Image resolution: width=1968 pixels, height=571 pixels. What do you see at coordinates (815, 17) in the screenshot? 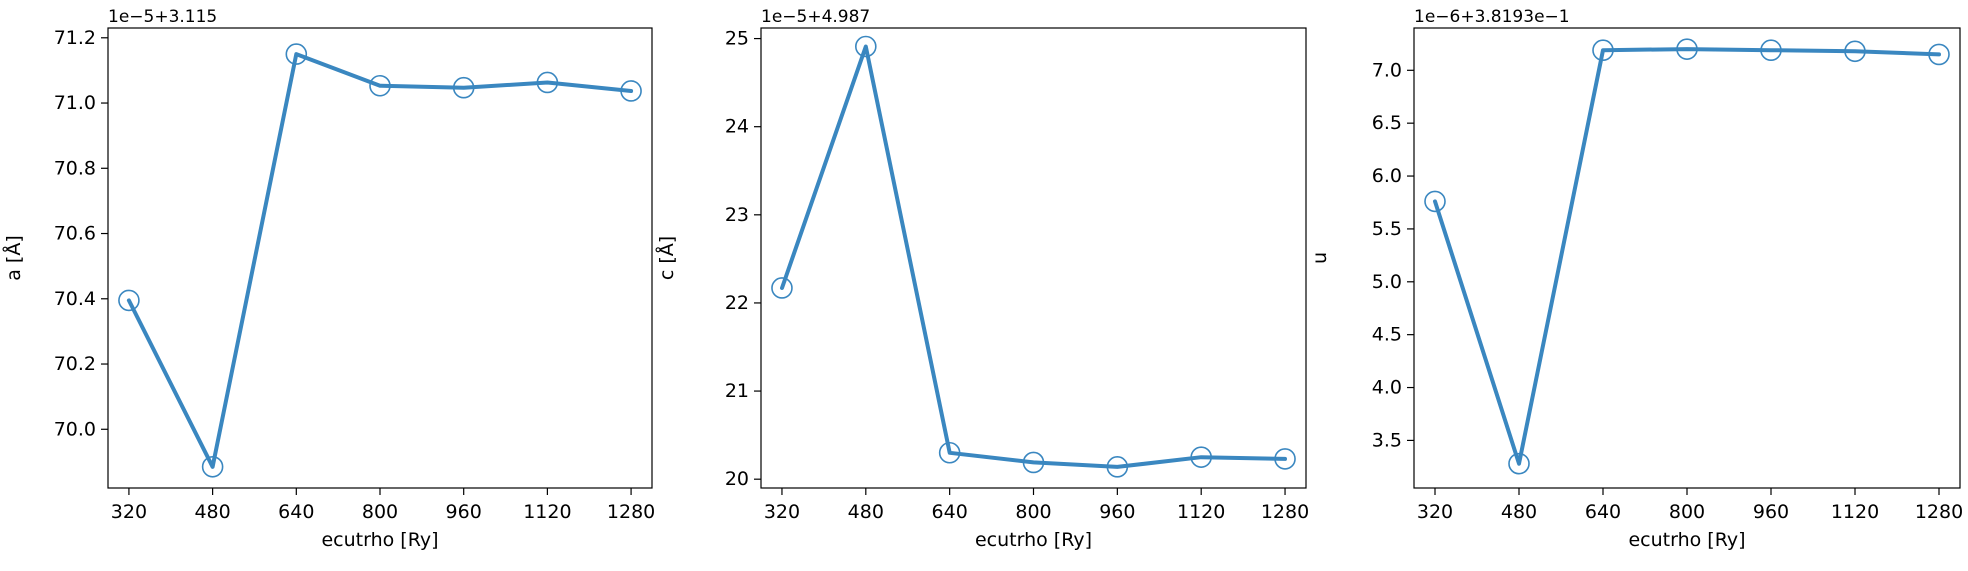
I see `axis-offset-label: 1e−5+4.987` at bounding box center [815, 17].